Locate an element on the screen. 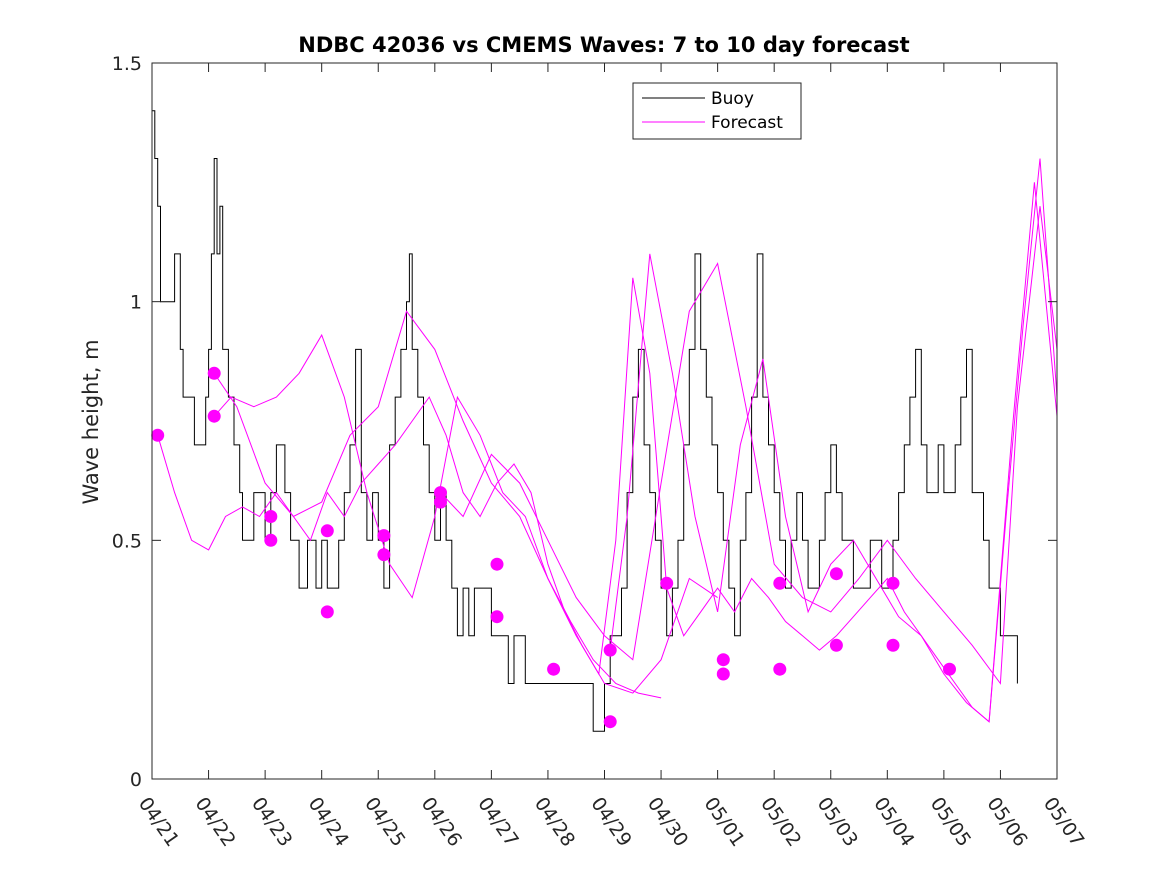  legend: Buoy Forecast is located at coordinates (717, 111).